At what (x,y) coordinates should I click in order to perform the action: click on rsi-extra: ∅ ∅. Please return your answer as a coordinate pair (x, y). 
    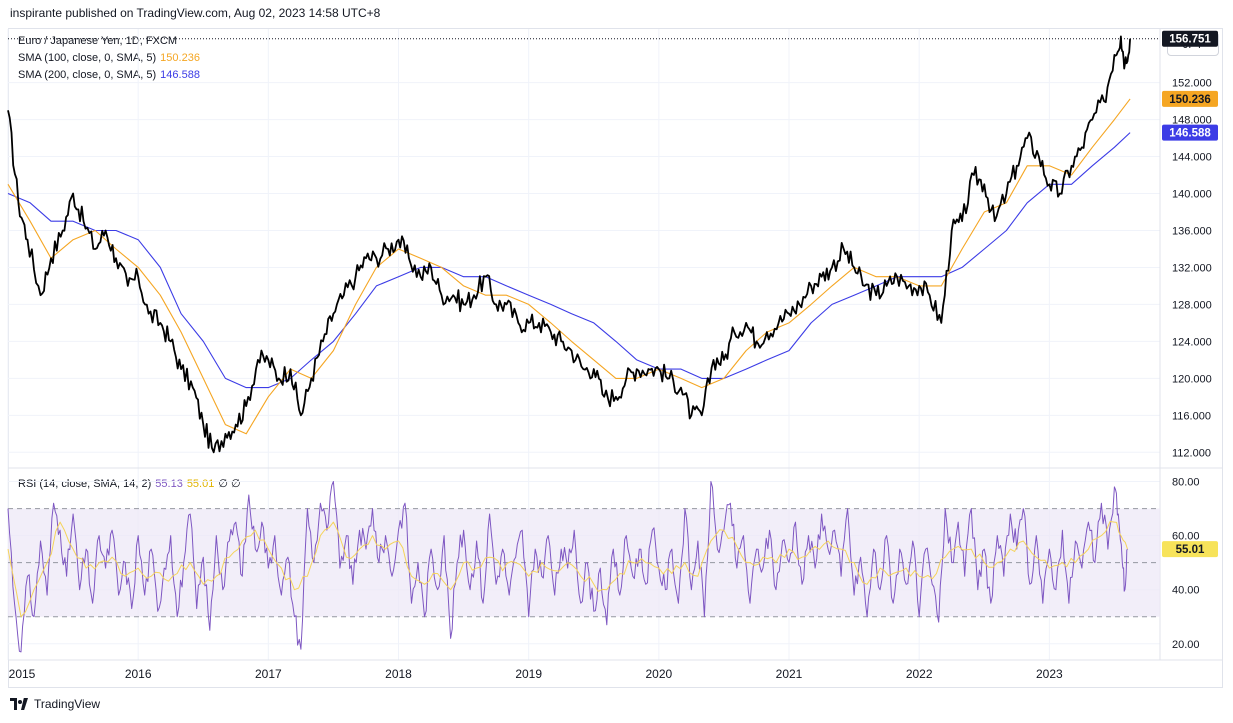
    Looking at the image, I should click on (229, 484).